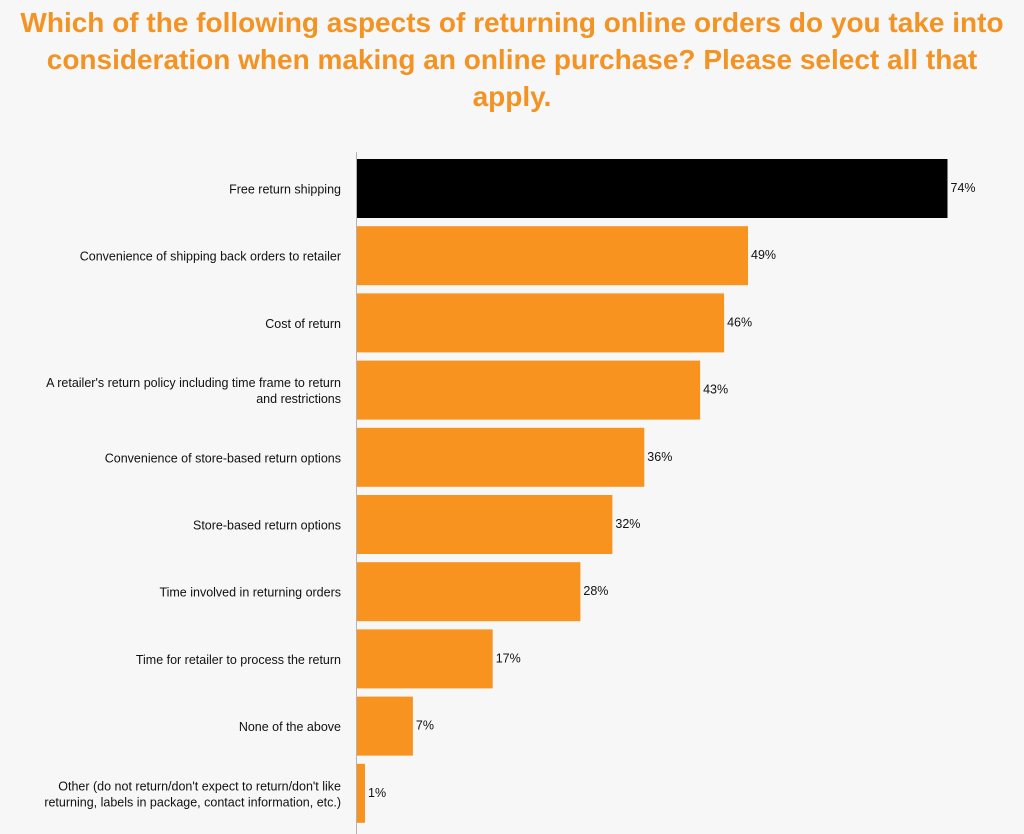 This screenshot has width=1024, height=834. Describe the element at coordinates (303, 324) in the screenshot. I see `category-label-2: Cost of return` at that location.